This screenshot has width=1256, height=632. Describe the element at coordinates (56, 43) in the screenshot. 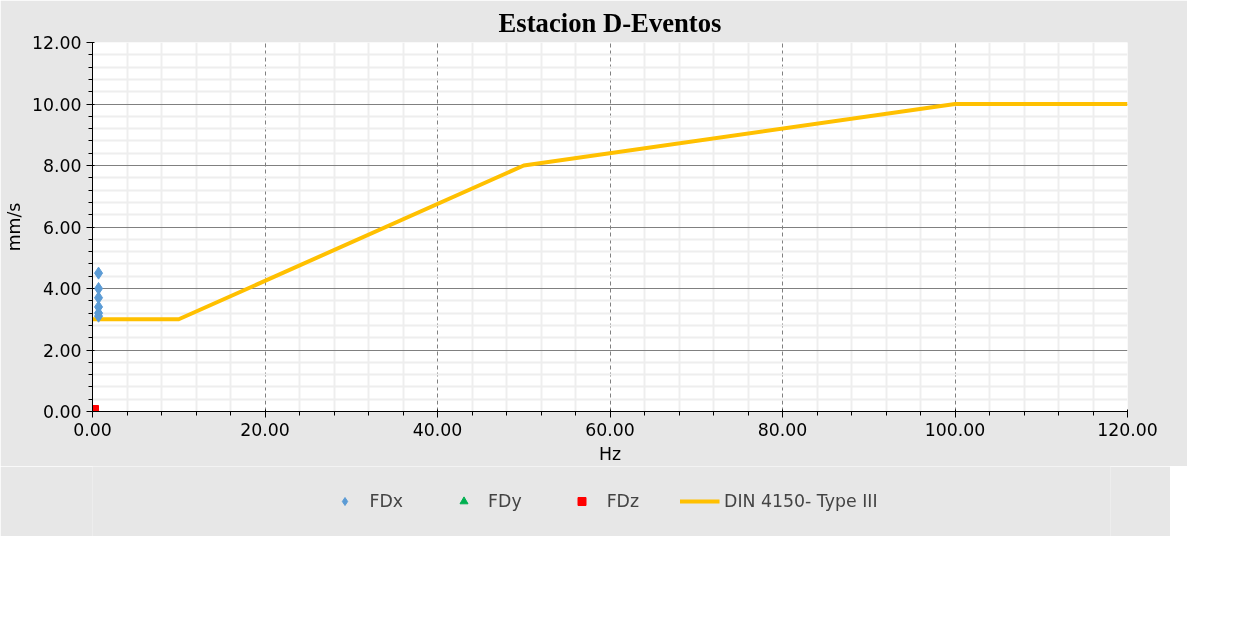

I see `y-tick-label: 12.00` at that location.